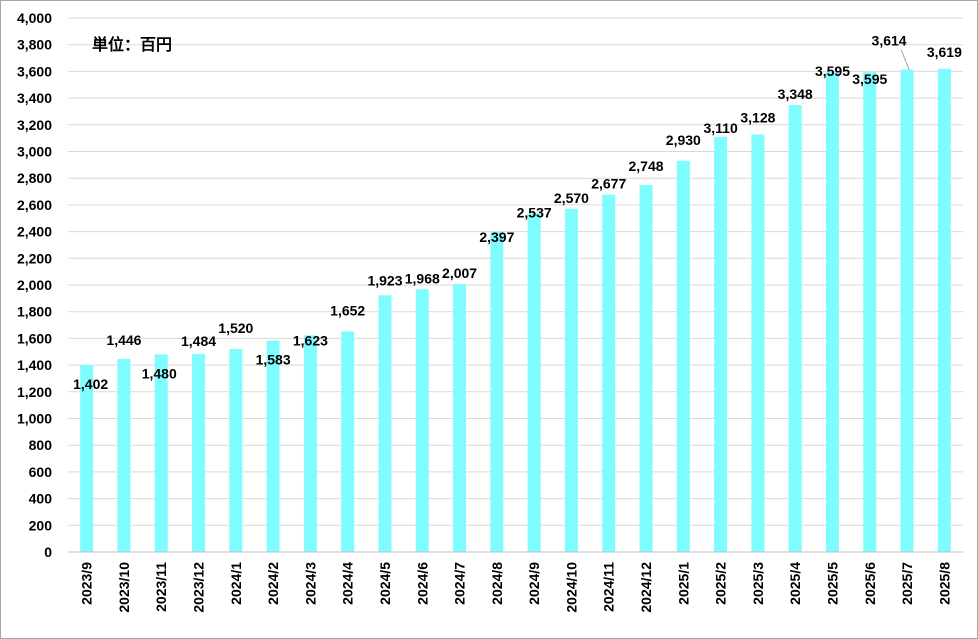 This screenshot has width=978, height=639. What do you see at coordinates (48, 552) in the screenshot?
I see `y-tick-label: 0` at bounding box center [48, 552].